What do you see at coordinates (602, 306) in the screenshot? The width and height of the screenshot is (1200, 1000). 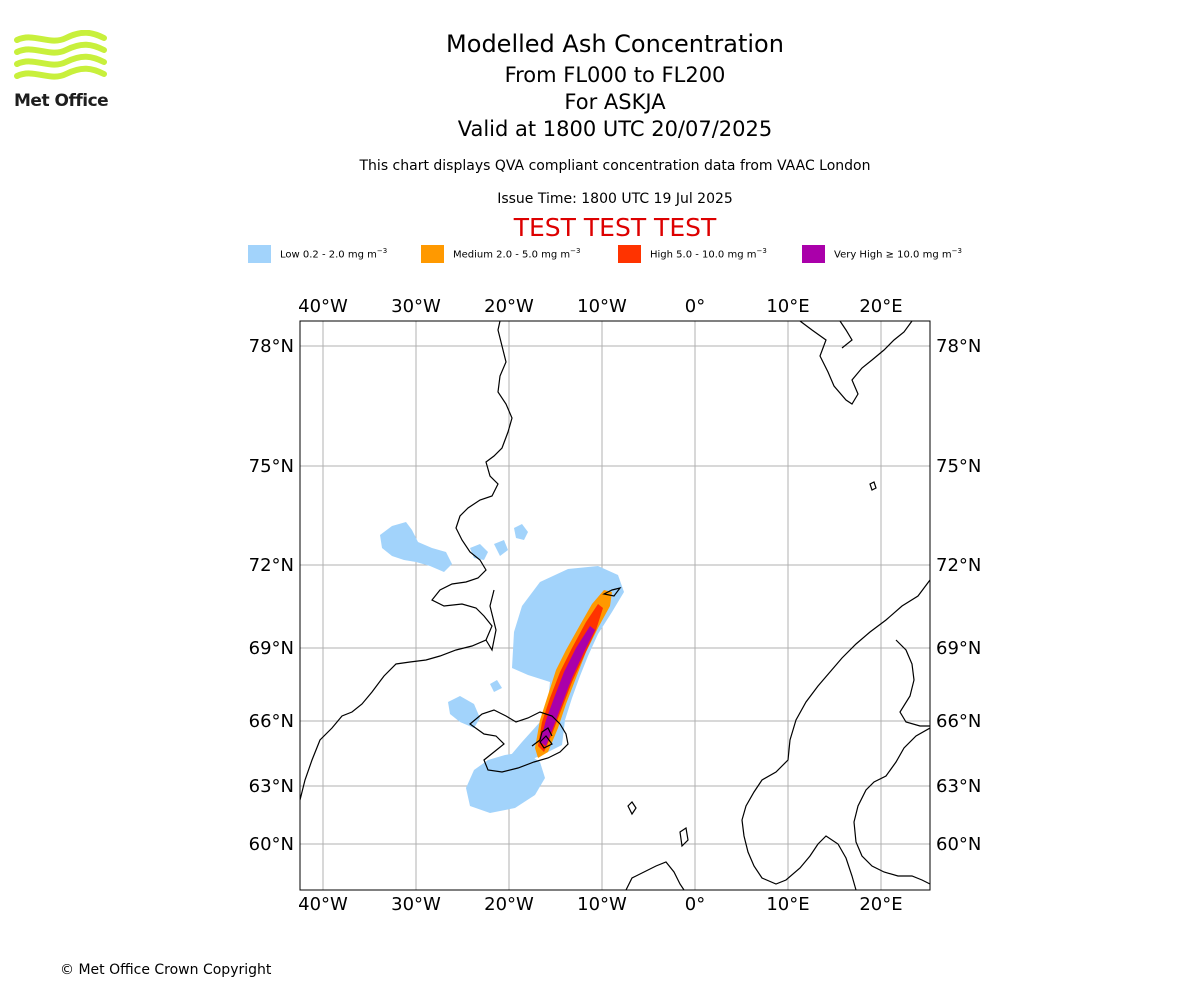 I see `longitude-label-top: 10°W` at bounding box center [602, 306].